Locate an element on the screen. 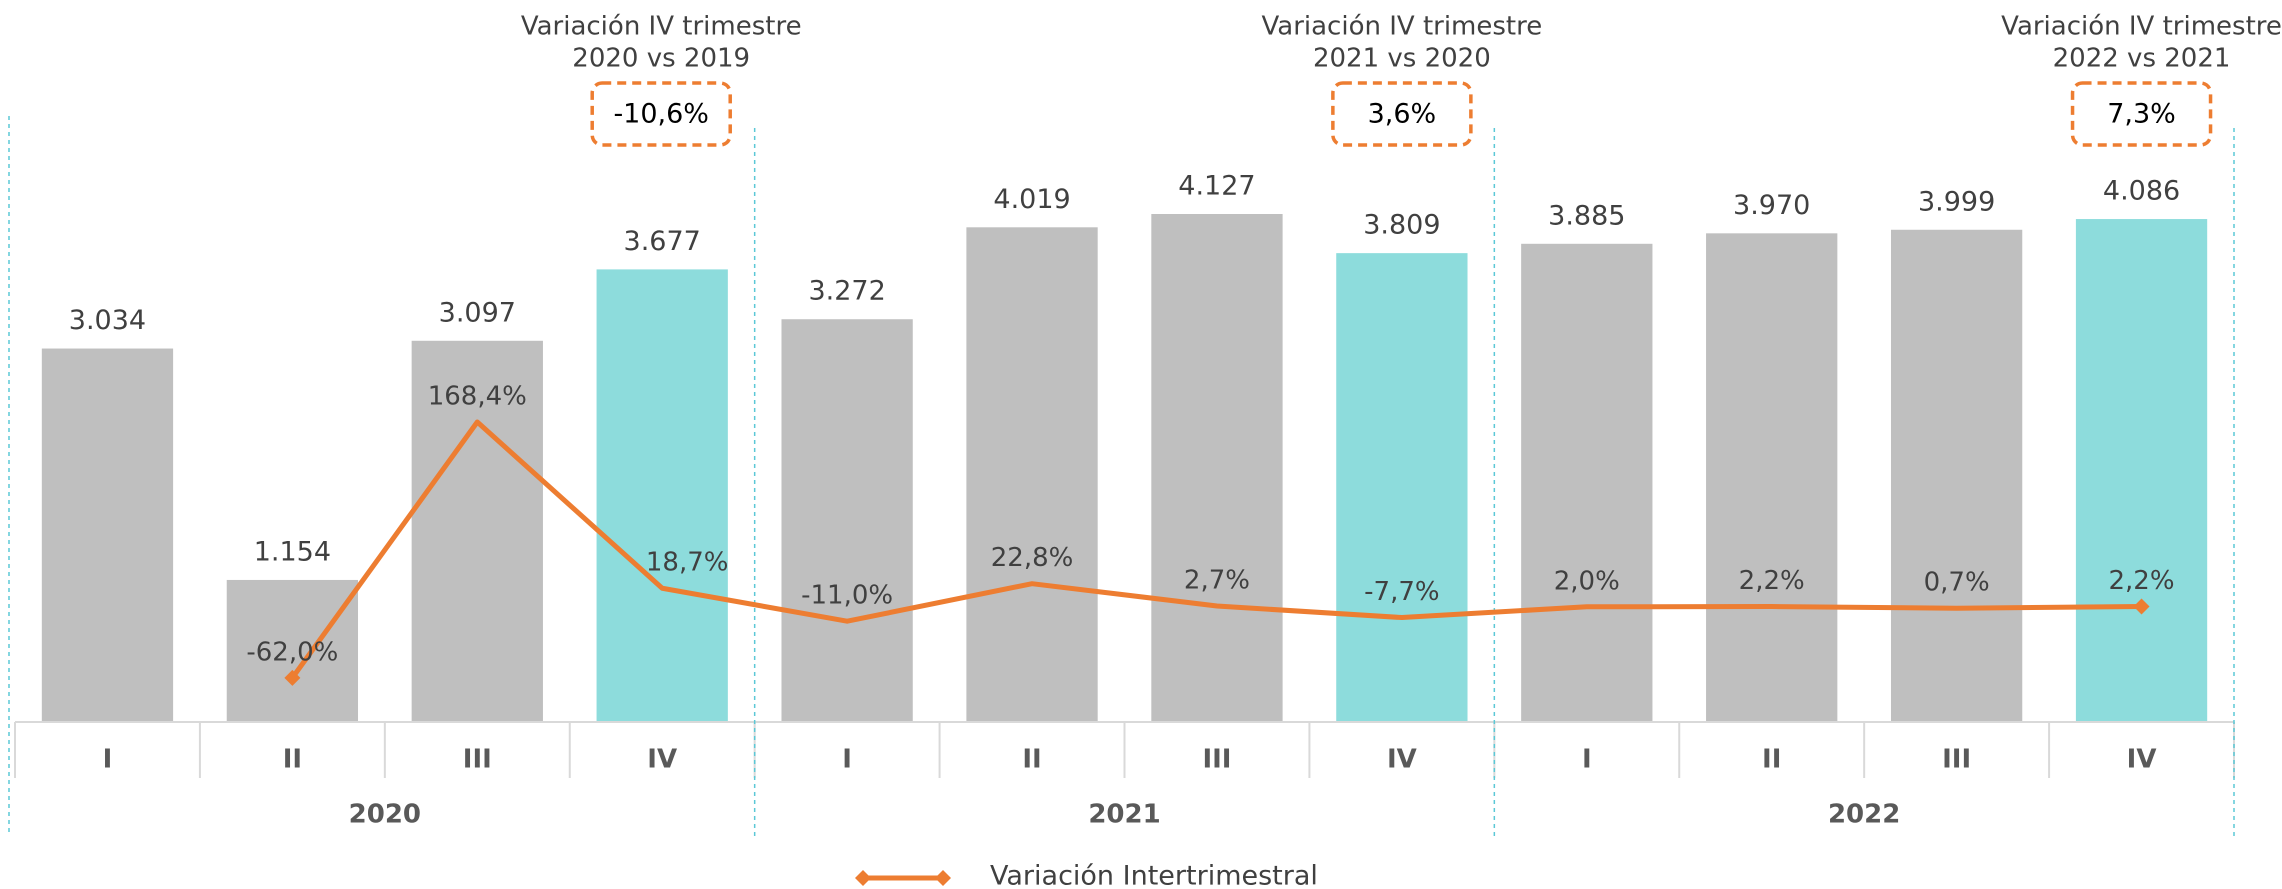  bar-label: 3.999 is located at coordinates (1956, 201).